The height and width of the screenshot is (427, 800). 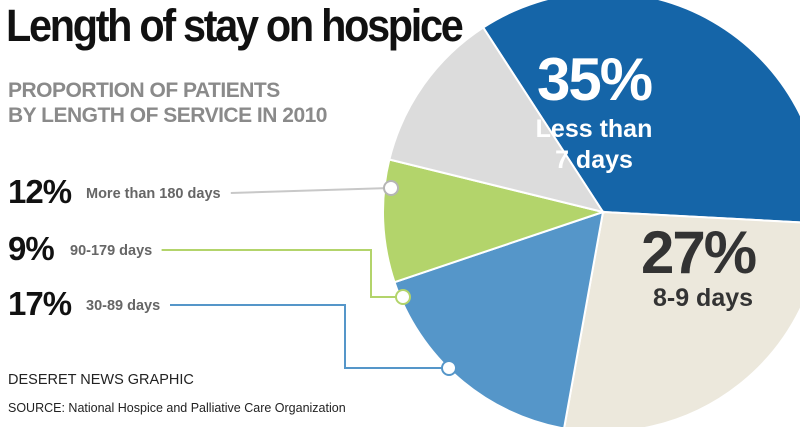 I want to click on leader-line-90-179-days, so click(x=282, y=273).